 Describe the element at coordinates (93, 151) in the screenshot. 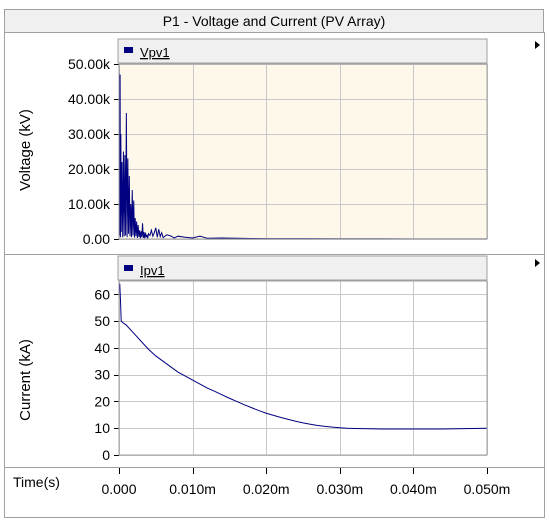

I see `panel1-y-ticks: 0.00 10.00k 20.00k 30.00k 40.00k 50.00k` at that location.